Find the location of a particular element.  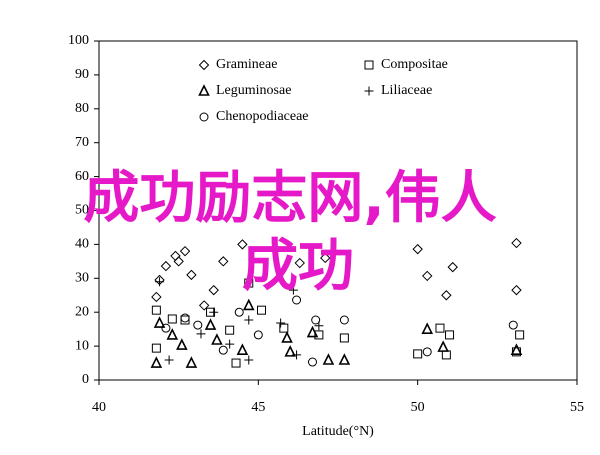

y-tick-label: 10 is located at coordinates (82, 345).